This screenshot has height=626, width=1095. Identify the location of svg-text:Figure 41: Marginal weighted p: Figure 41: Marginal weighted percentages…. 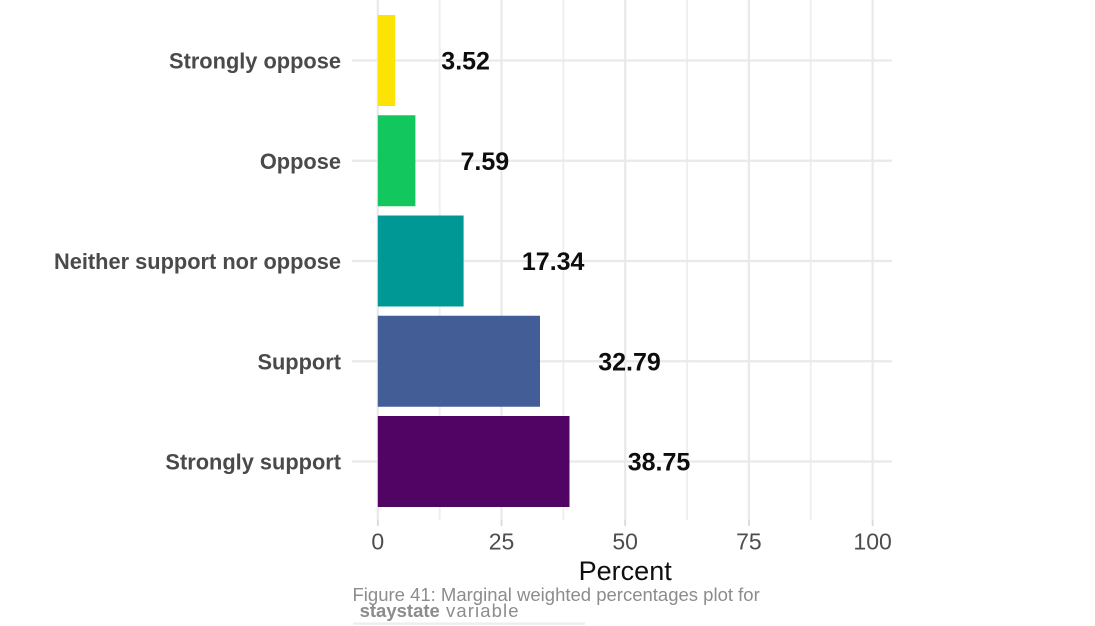
(556, 594).